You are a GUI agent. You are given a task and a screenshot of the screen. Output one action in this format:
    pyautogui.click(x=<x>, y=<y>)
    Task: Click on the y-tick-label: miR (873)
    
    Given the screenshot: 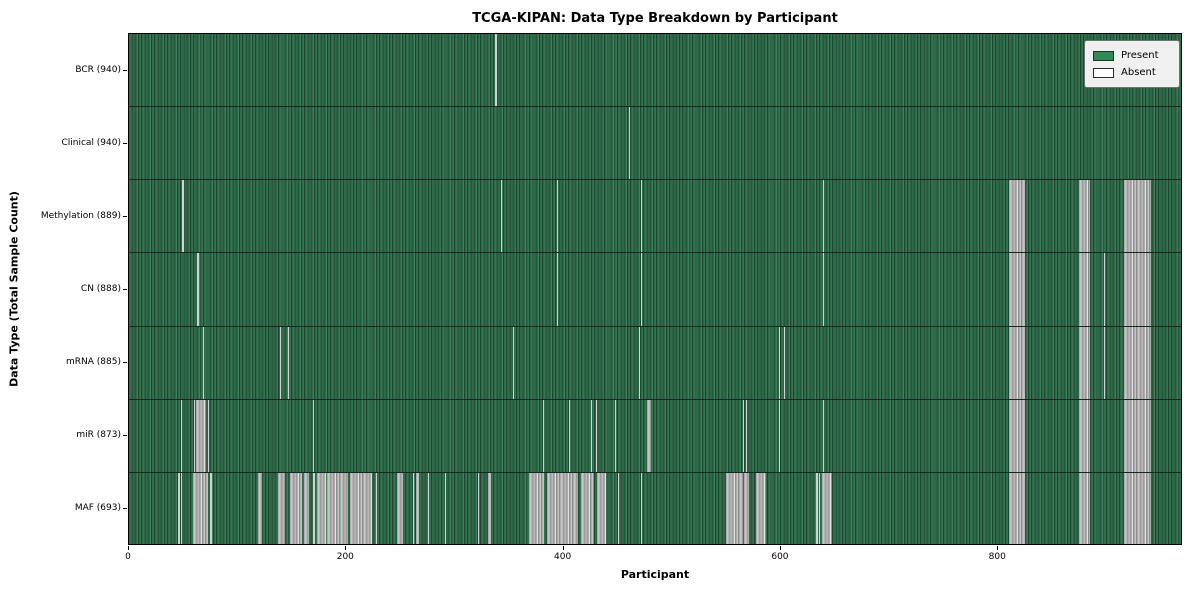 What is the action you would take?
    pyautogui.click(x=98, y=435)
    